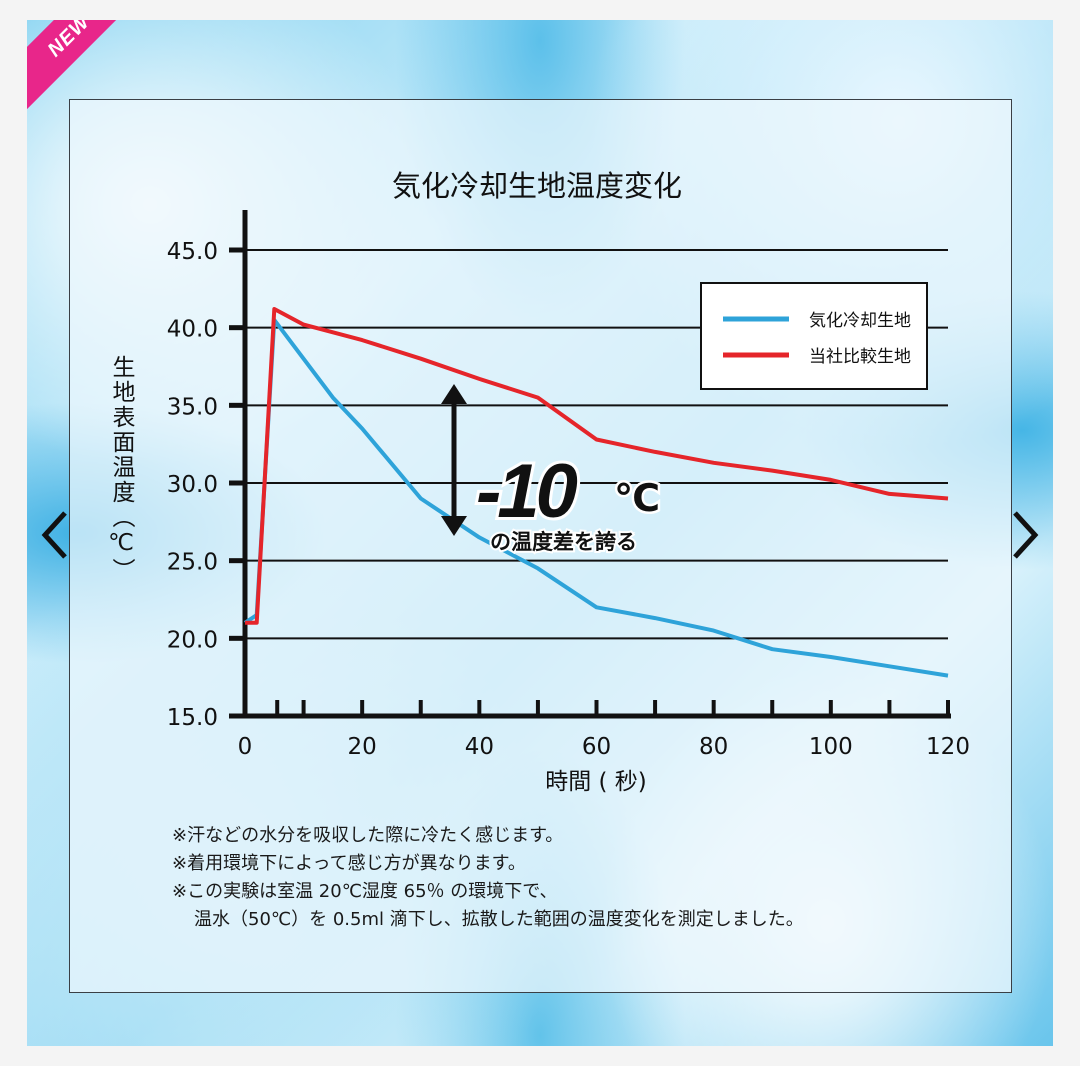 The width and height of the screenshot is (1080, 1066). Describe the element at coordinates (349, 863) in the screenshot. I see `footnote-2: ※着用環境下によって感じ方が異なります。` at that location.